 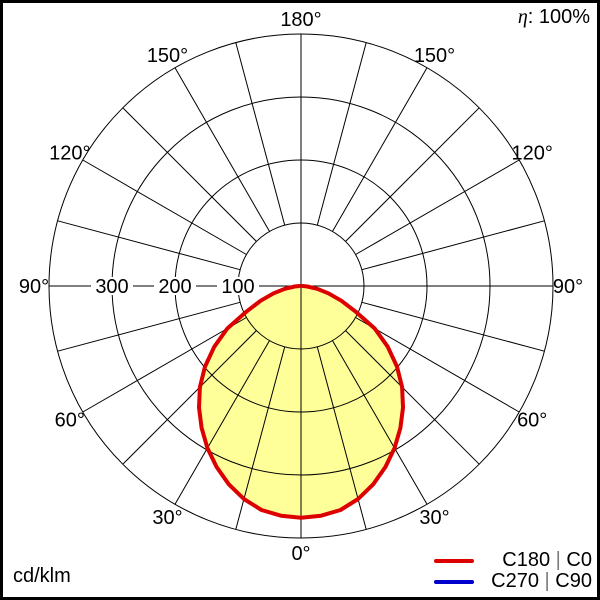 What do you see at coordinates (69, 154) in the screenshot?
I see `angle-label-120-left: 120°` at bounding box center [69, 154].